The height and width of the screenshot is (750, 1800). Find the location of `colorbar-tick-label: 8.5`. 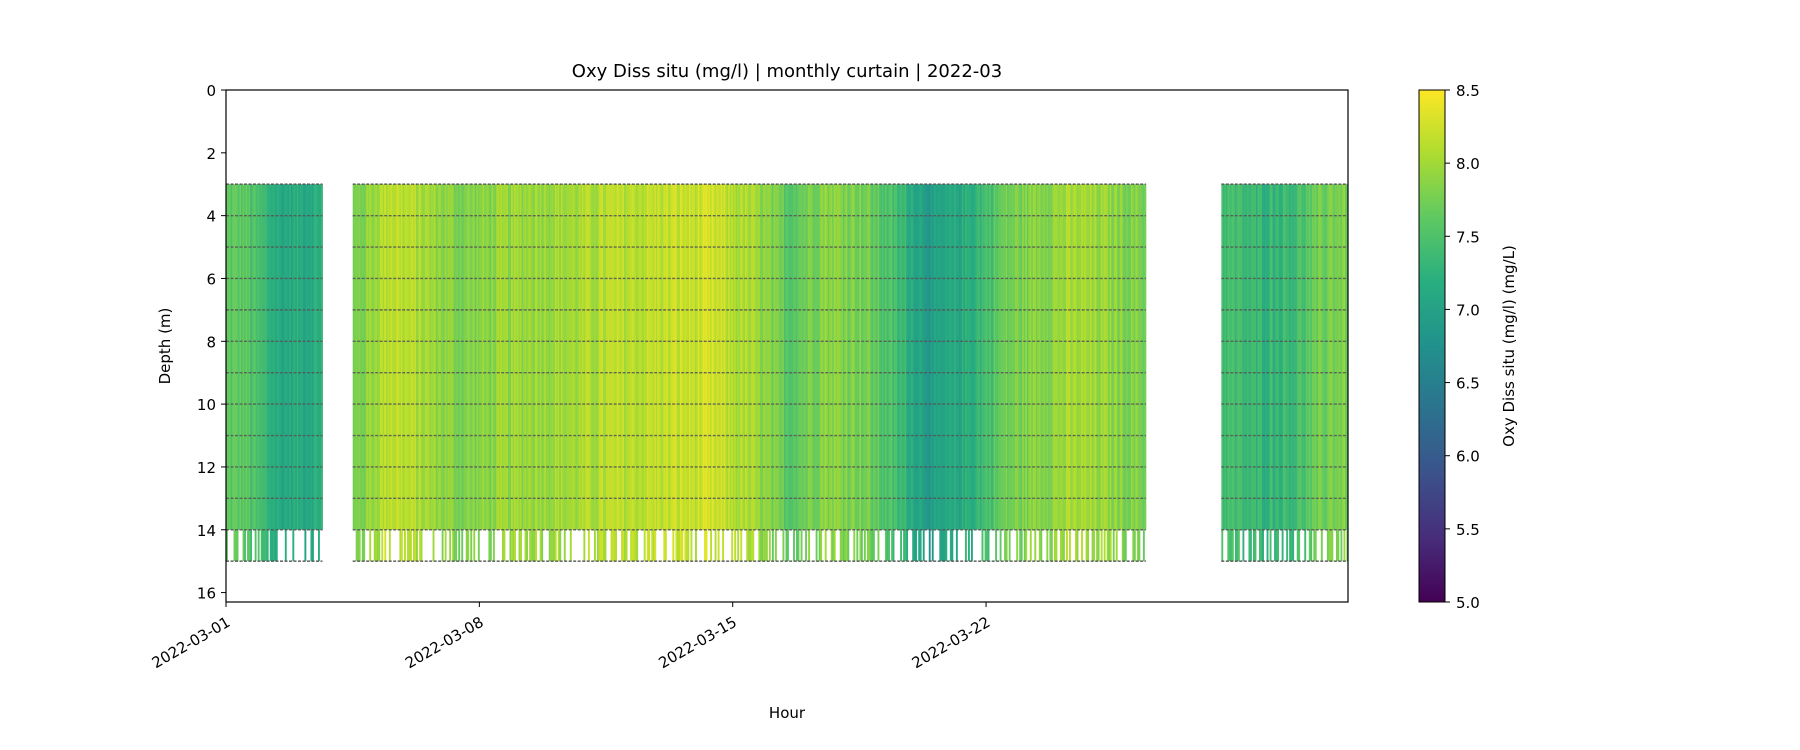

colorbar-tick-label: 8.5 is located at coordinates (1468, 91).